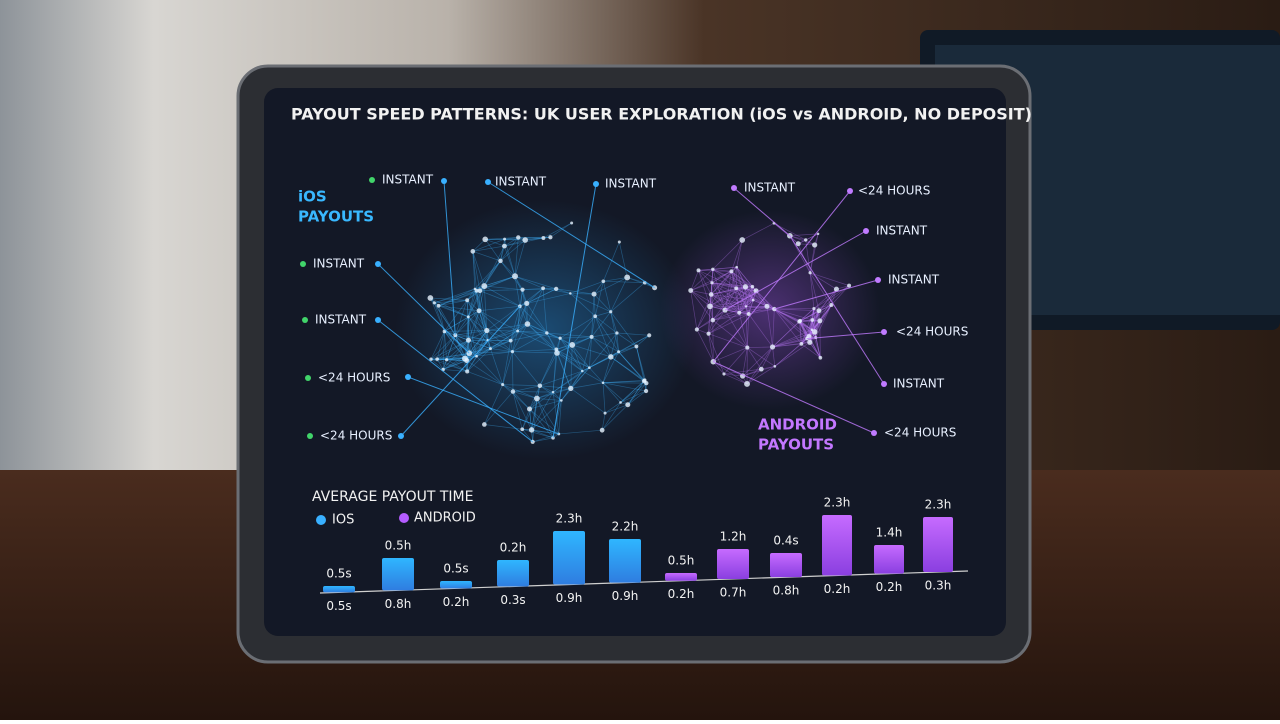 This screenshot has height=724, width=1280. Describe the element at coordinates (512, 600) in the screenshot. I see `bar-bottom-label: 0.3s` at that location.